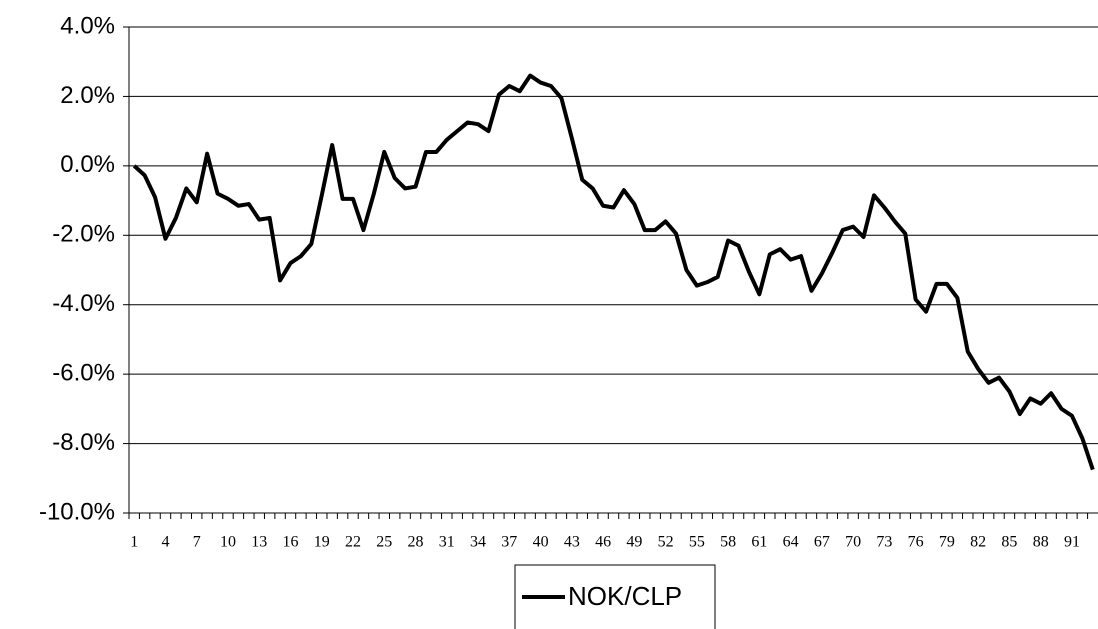 The height and width of the screenshot is (629, 1098). I want to click on x-tick-label: 10, so click(228, 542).